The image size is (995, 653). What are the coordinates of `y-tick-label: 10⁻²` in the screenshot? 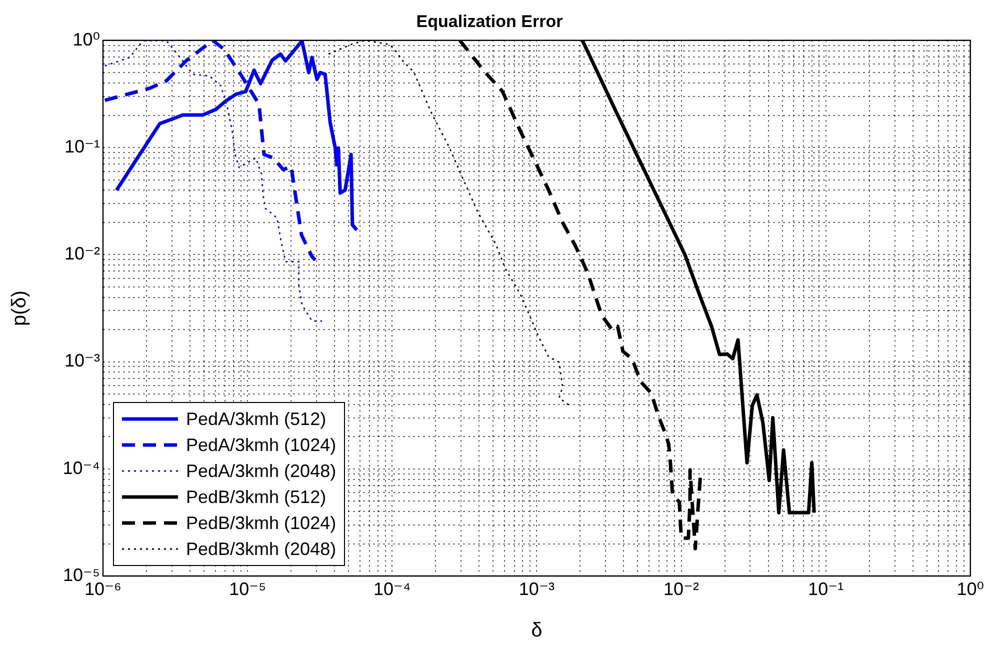 It's located at (82, 254).